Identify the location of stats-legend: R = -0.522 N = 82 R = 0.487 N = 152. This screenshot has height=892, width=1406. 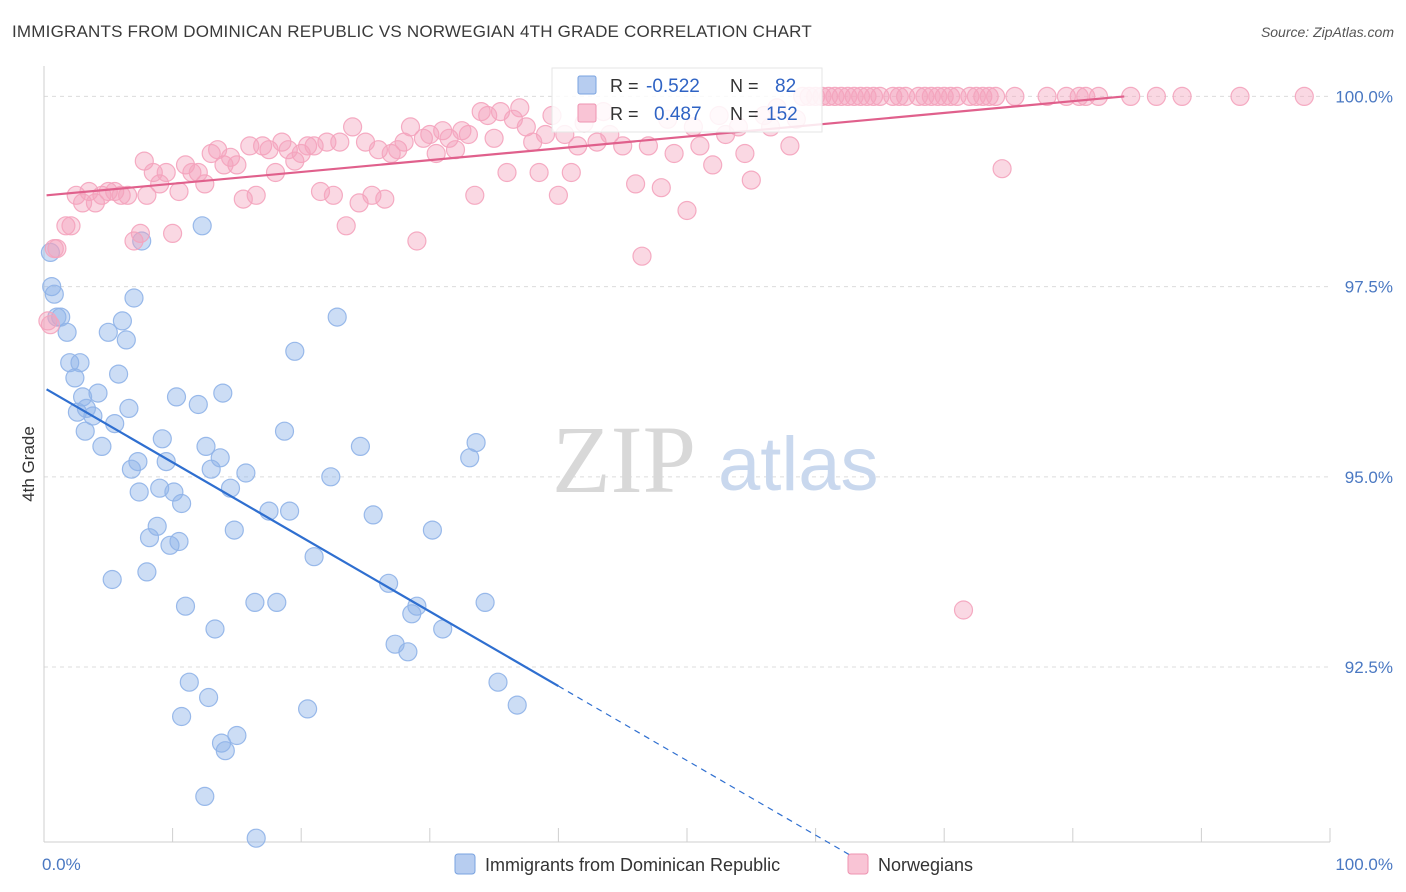
(687, 100).